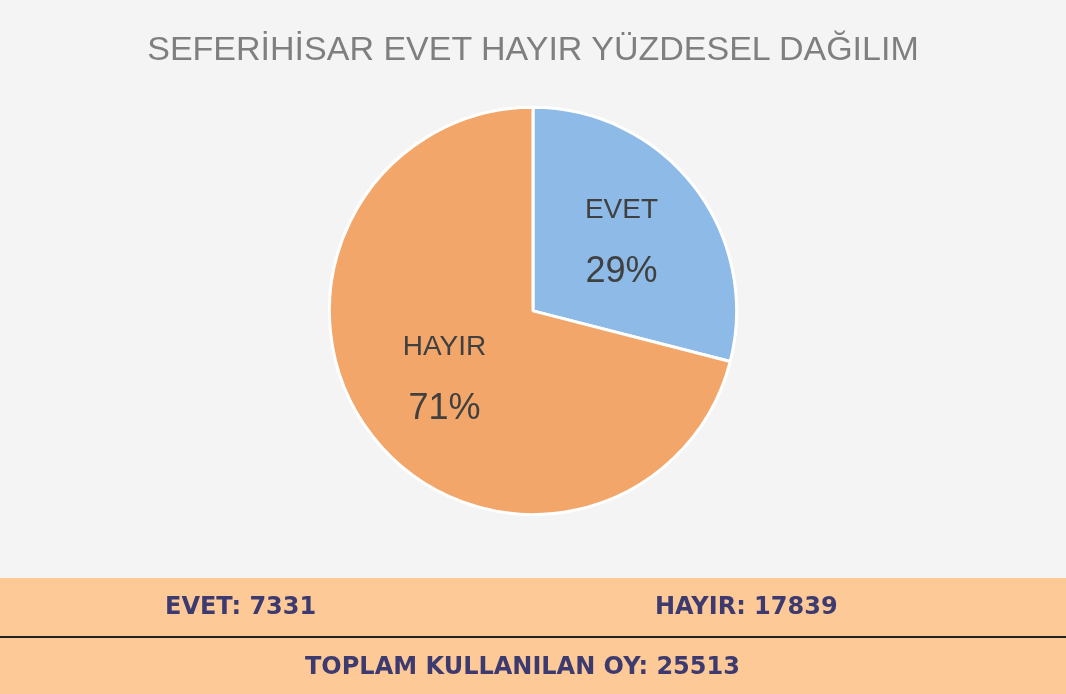 The image size is (1066, 694). I want to click on slice-label: EVET, so click(621, 208).